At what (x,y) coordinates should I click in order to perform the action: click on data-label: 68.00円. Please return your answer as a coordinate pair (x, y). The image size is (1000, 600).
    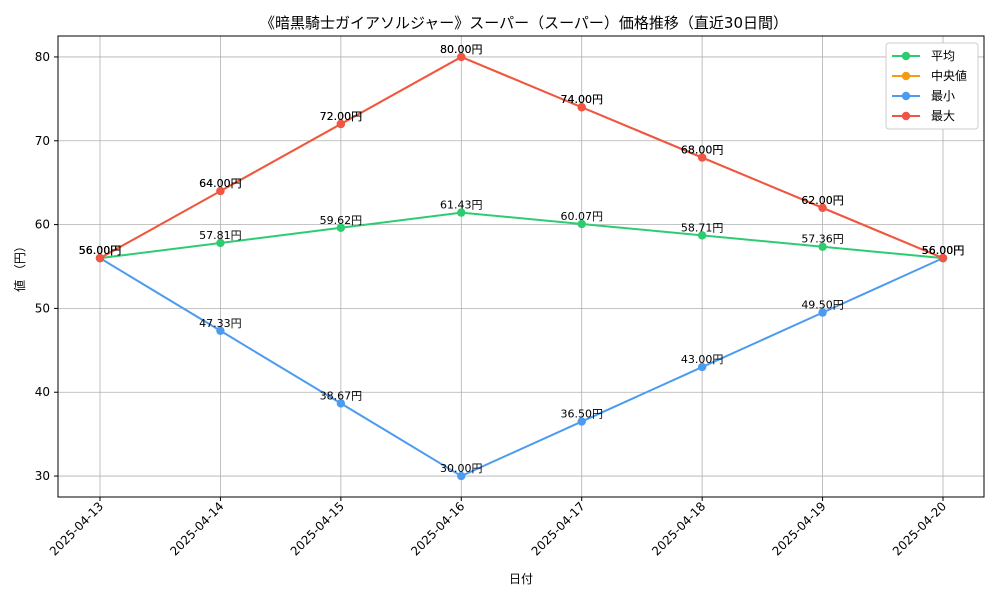
    Looking at the image, I should click on (702, 150).